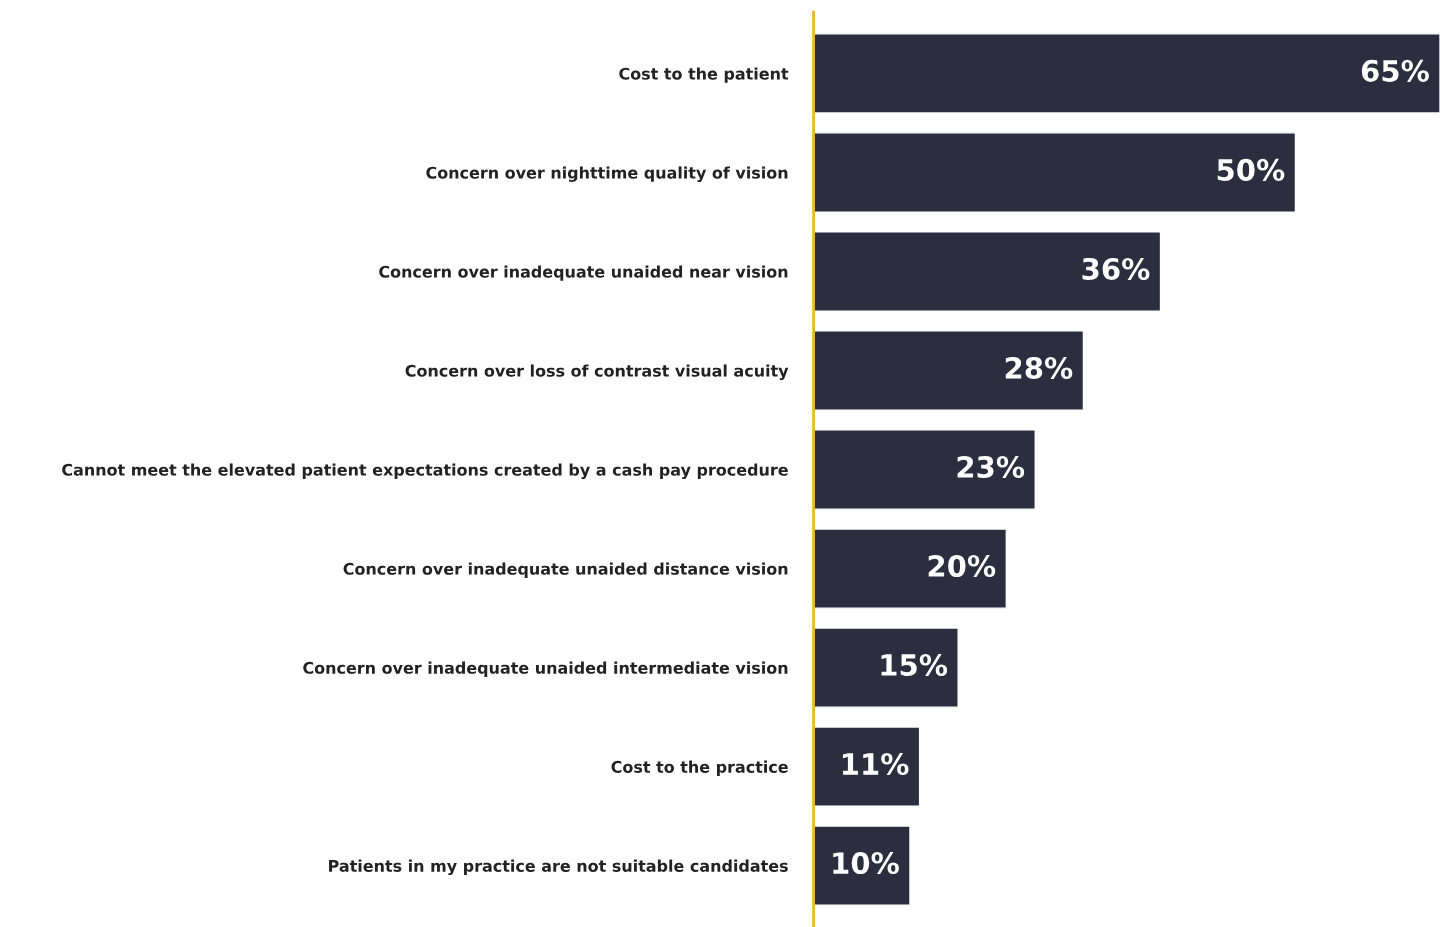 Image resolution: width=1440 pixels, height=927 pixels. What do you see at coordinates (583, 273) in the screenshot?
I see `y-tick-label: Concern over inadequate unaided near vision` at bounding box center [583, 273].